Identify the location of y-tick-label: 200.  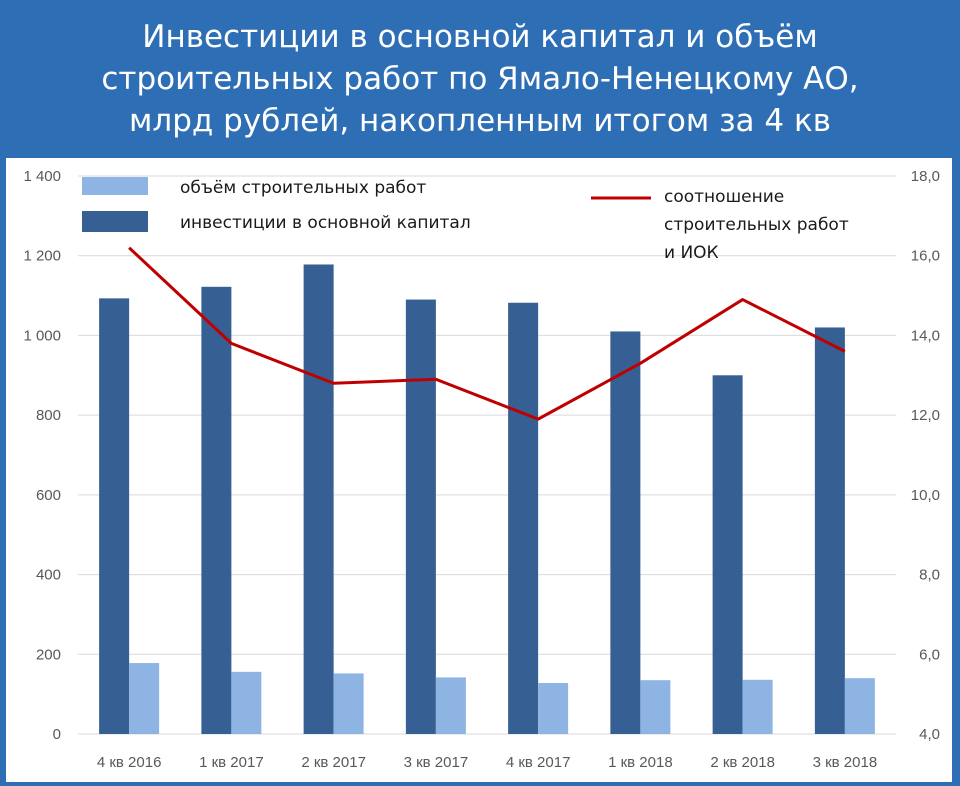
(48, 654).